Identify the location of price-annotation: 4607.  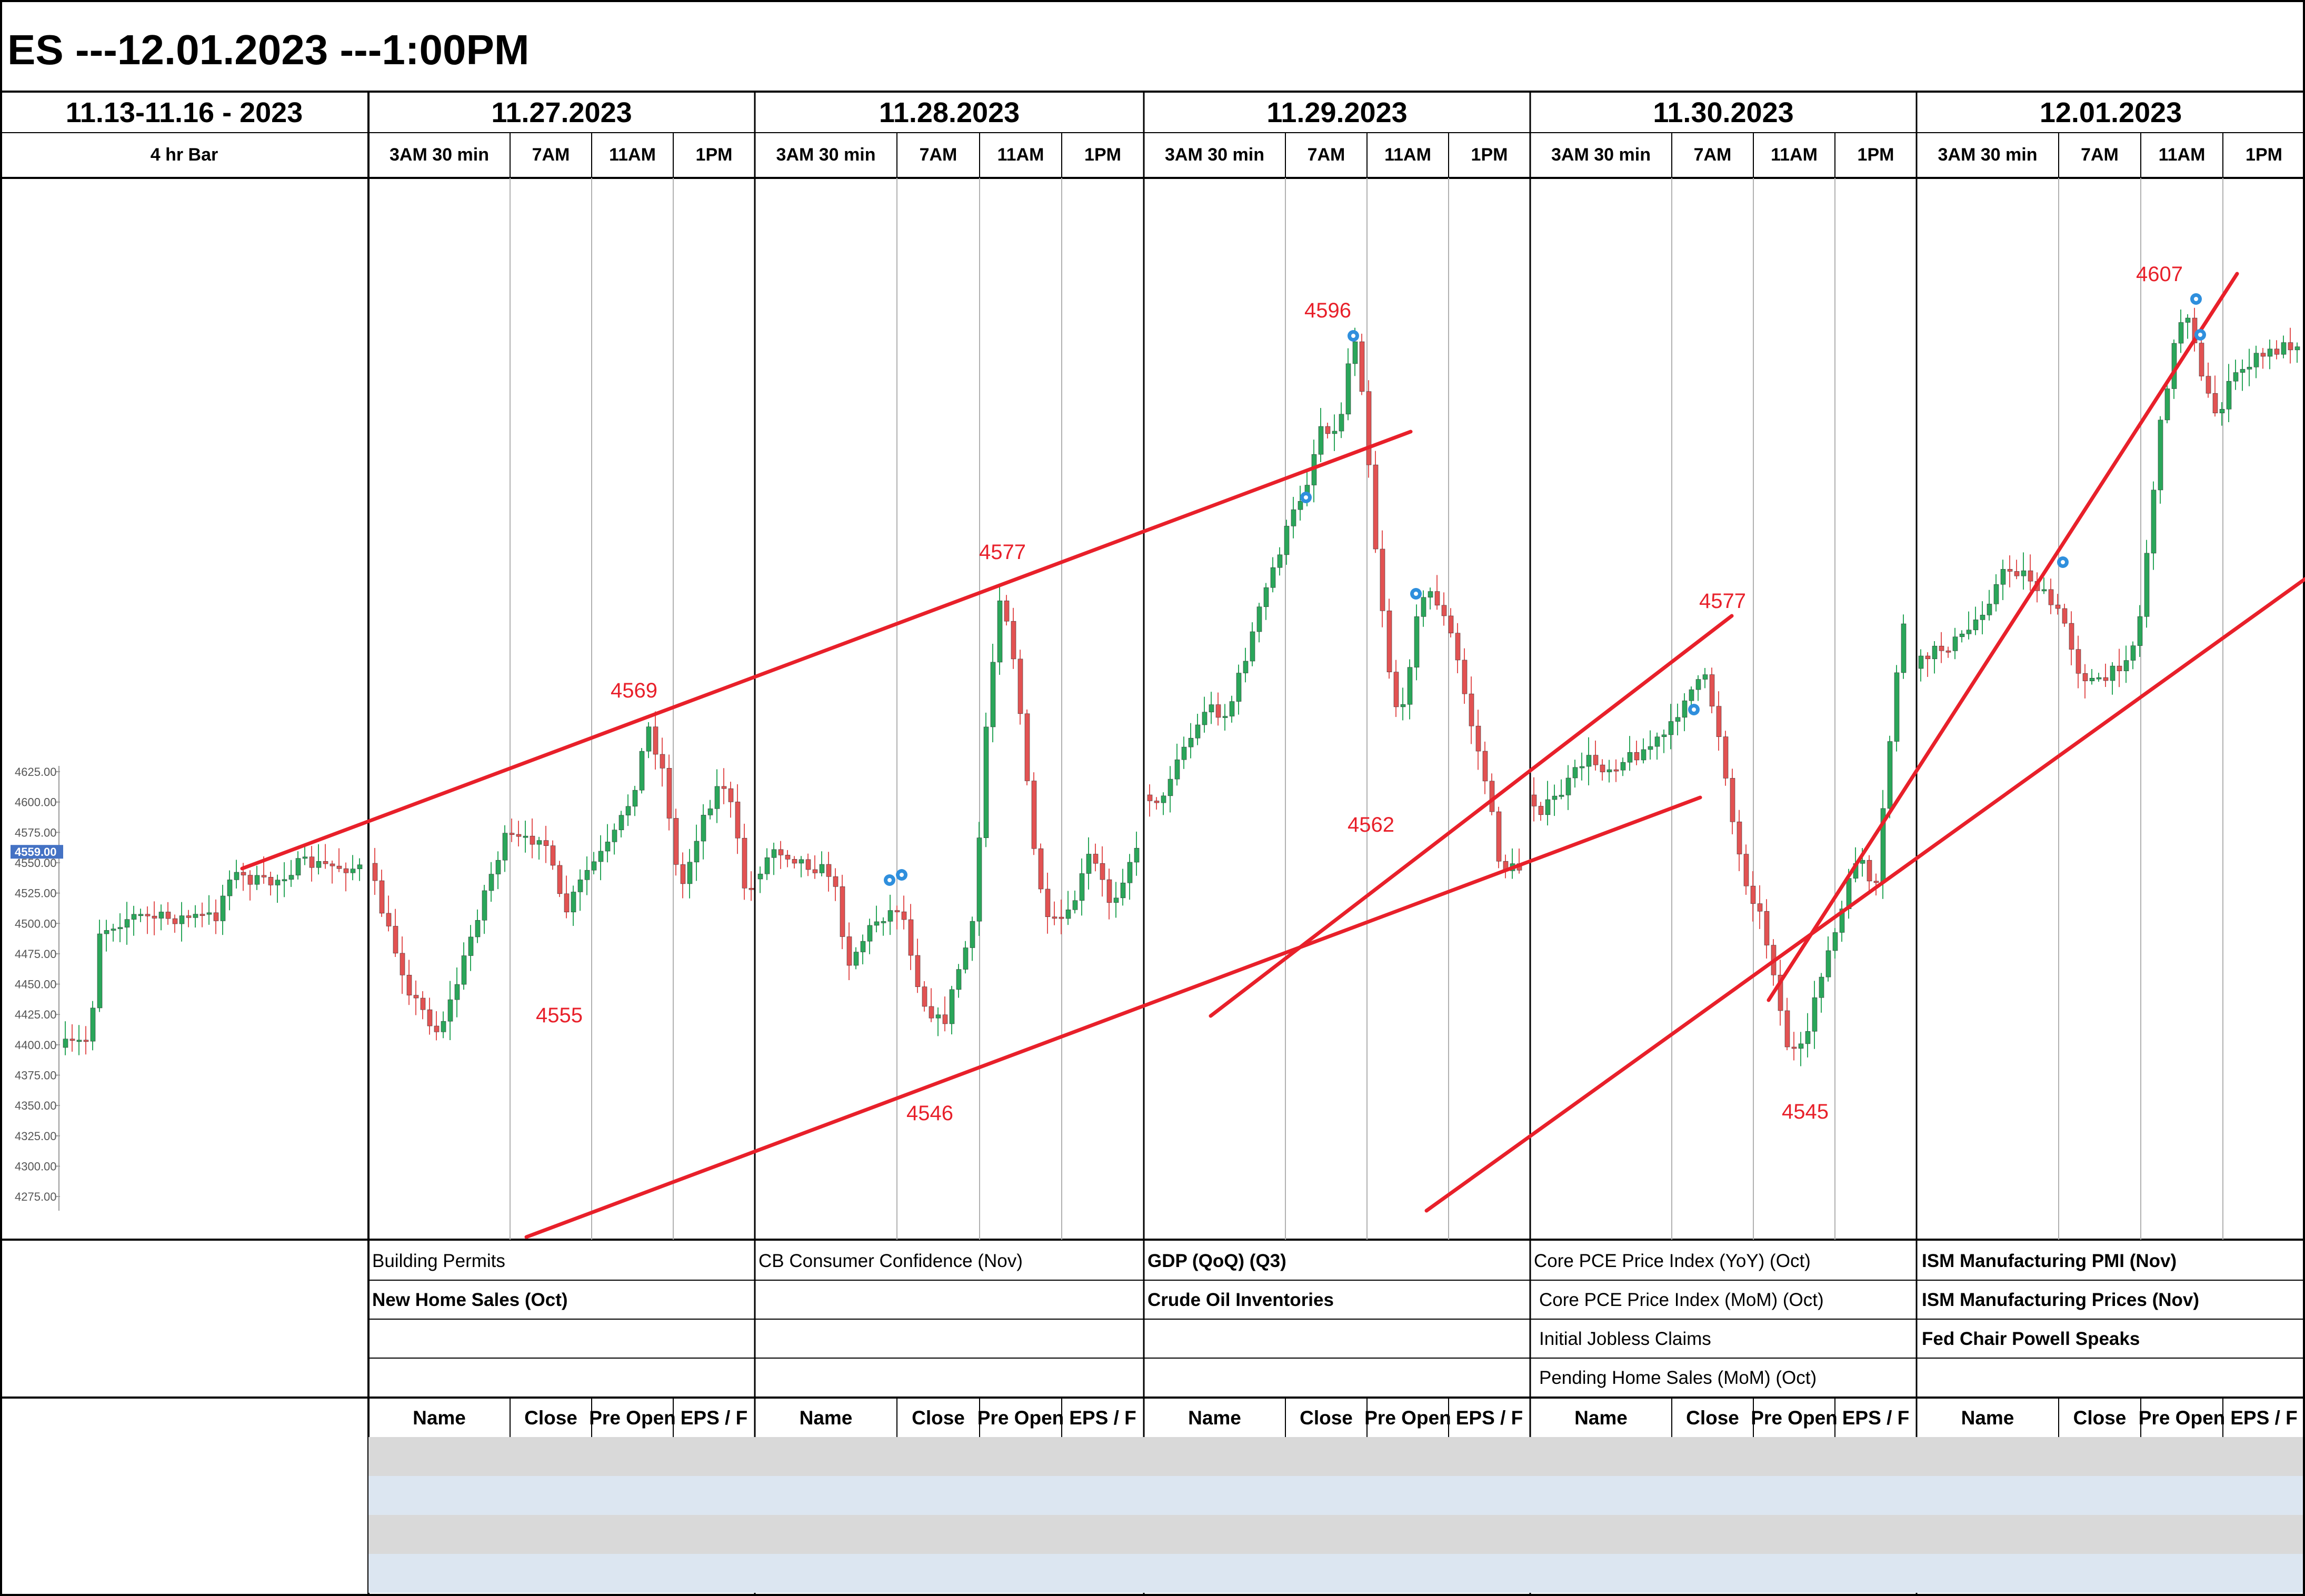
(2159, 275).